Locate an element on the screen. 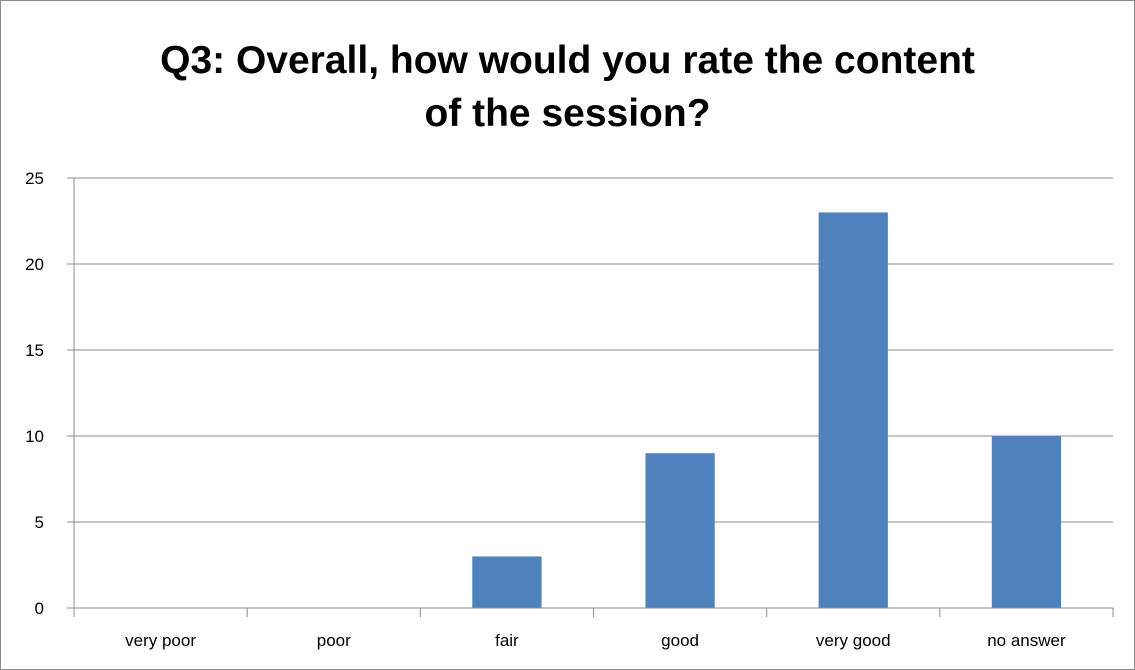  x-axis-ticks: very poor poor fair good very good no answer is located at coordinates (593, 629).